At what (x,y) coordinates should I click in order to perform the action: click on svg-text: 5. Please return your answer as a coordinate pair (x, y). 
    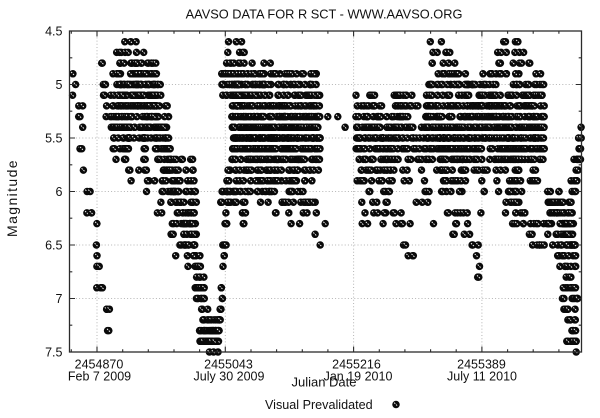
    Looking at the image, I should click on (59, 85).